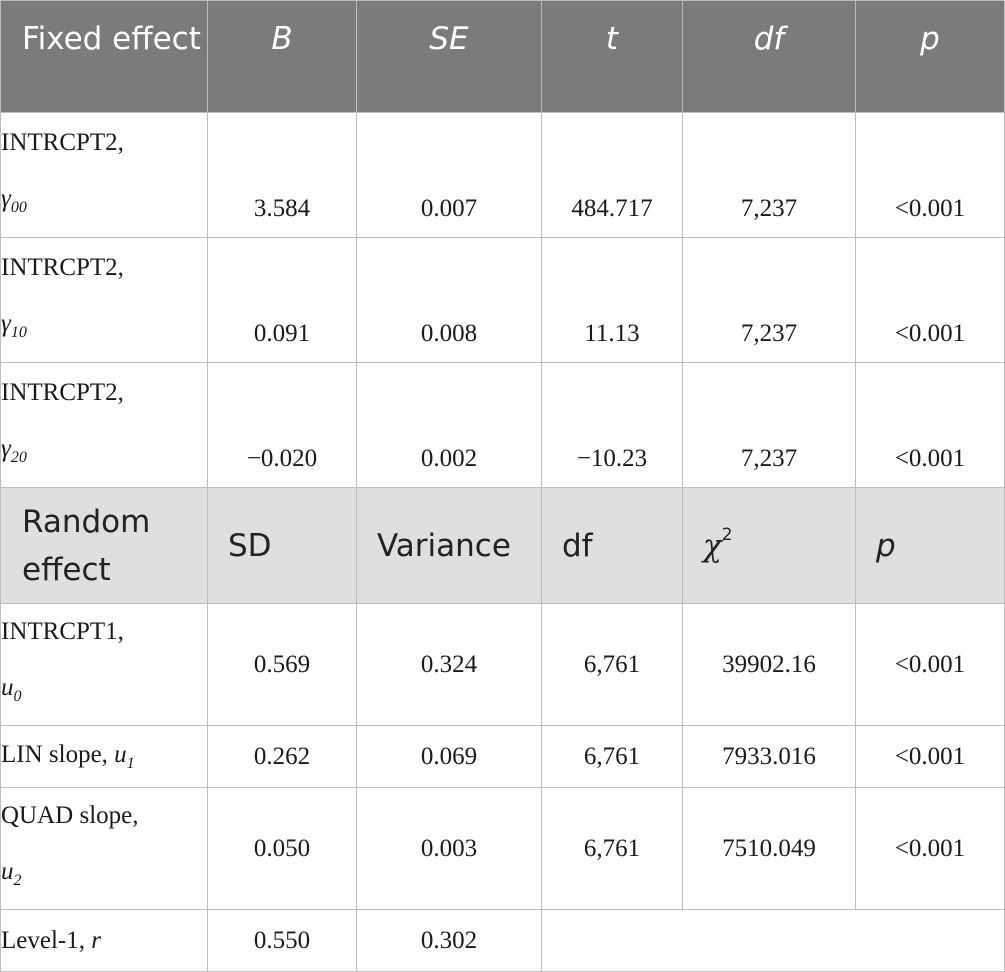 The width and height of the screenshot is (1005, 972). I want to click on cell-sd: 0.569, so click(282, 664).